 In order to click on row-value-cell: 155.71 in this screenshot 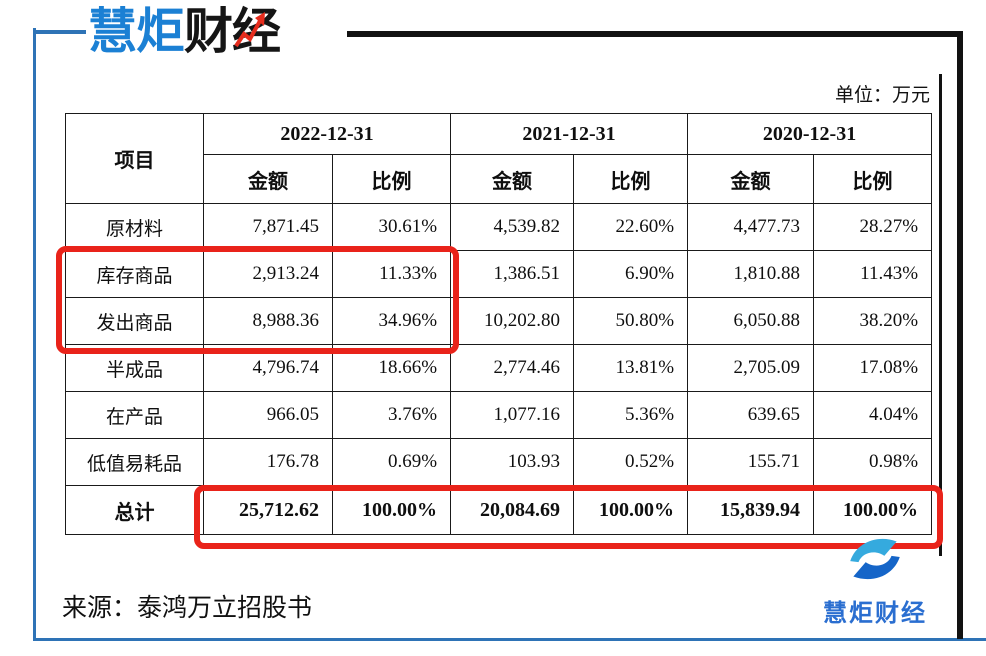, I will do `click(751, 462)`.